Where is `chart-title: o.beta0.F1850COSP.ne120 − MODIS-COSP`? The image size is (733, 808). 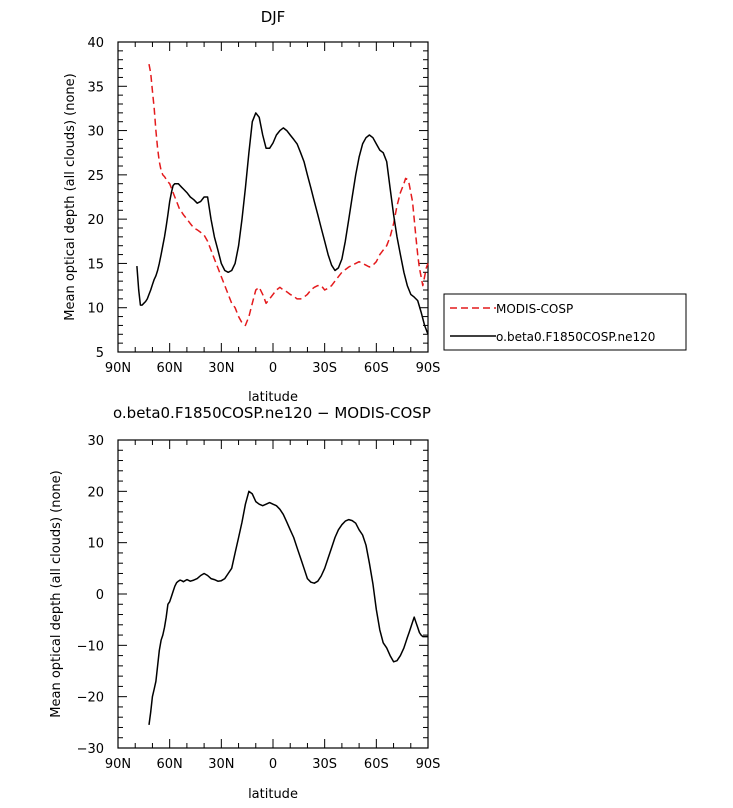 chart-title: o.beta0.F1850COSP.ne120 − MODIS-COSP is located at coordinates (272, 413).